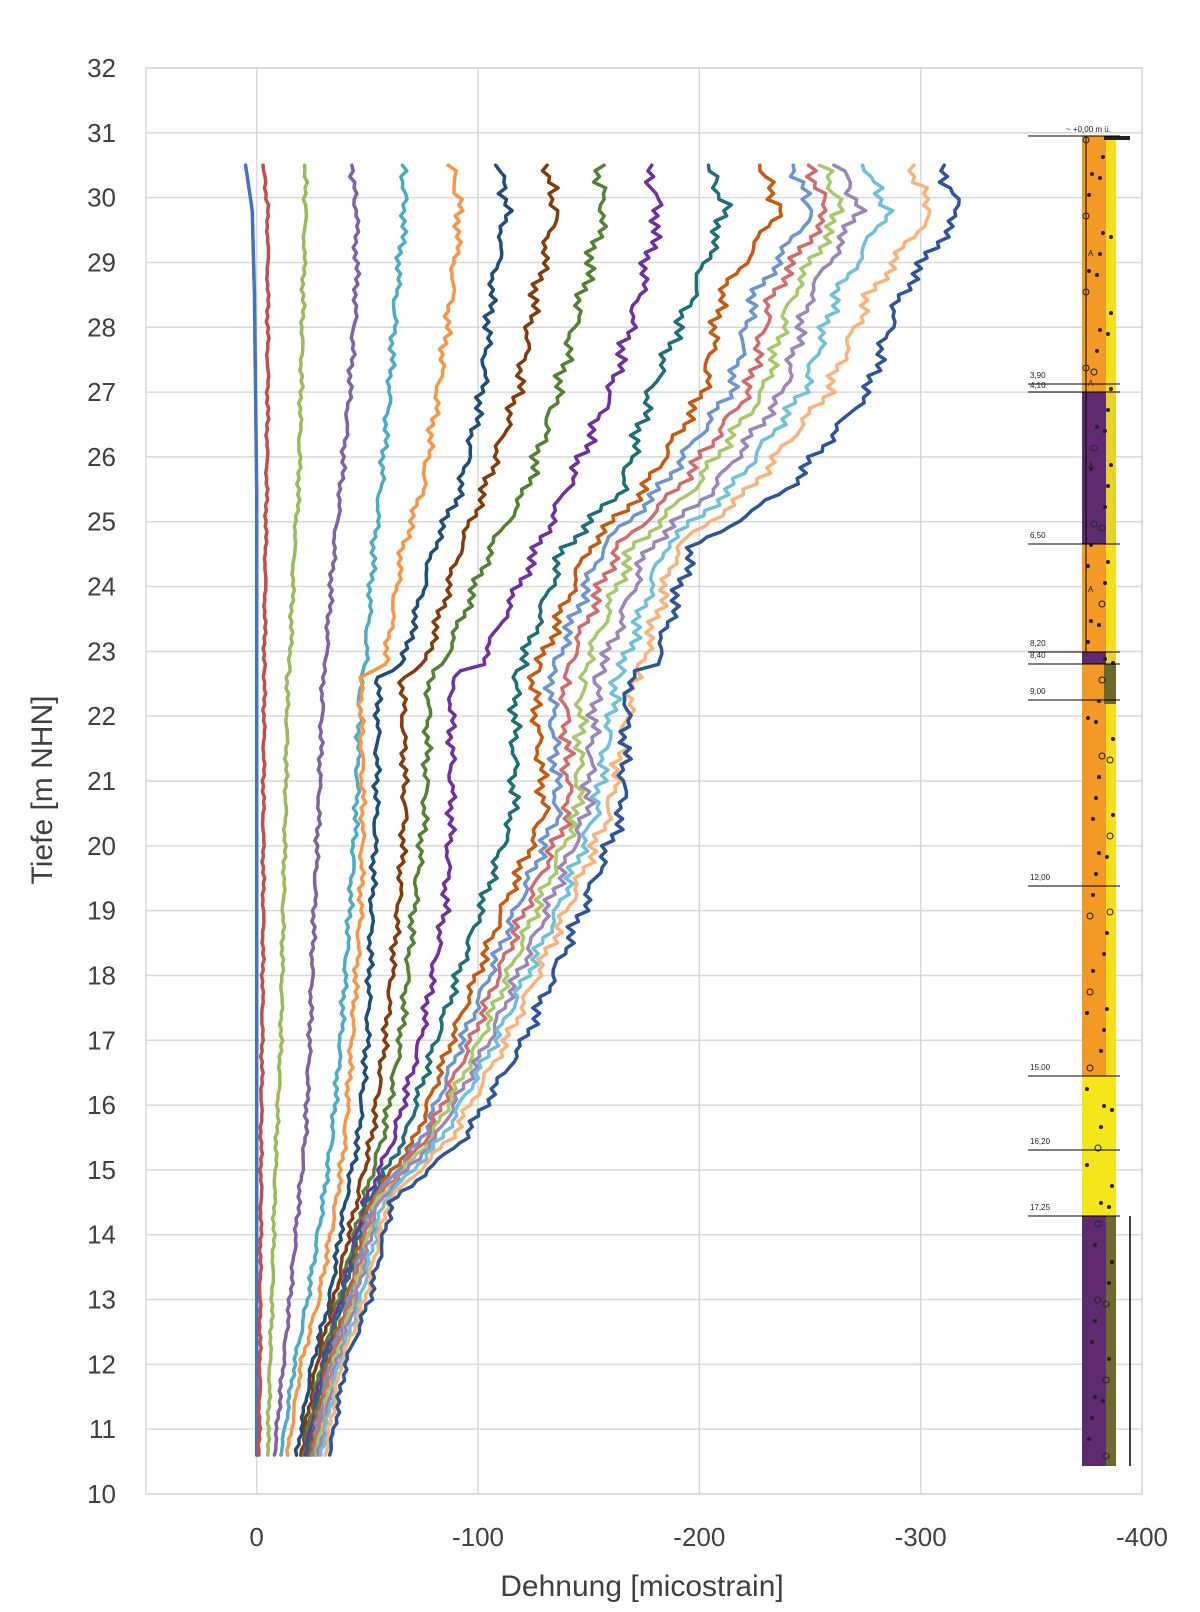  Describe the element at coordinates (101, 1494) in the screenshot. I see `y-tick-label: 10` at that location.